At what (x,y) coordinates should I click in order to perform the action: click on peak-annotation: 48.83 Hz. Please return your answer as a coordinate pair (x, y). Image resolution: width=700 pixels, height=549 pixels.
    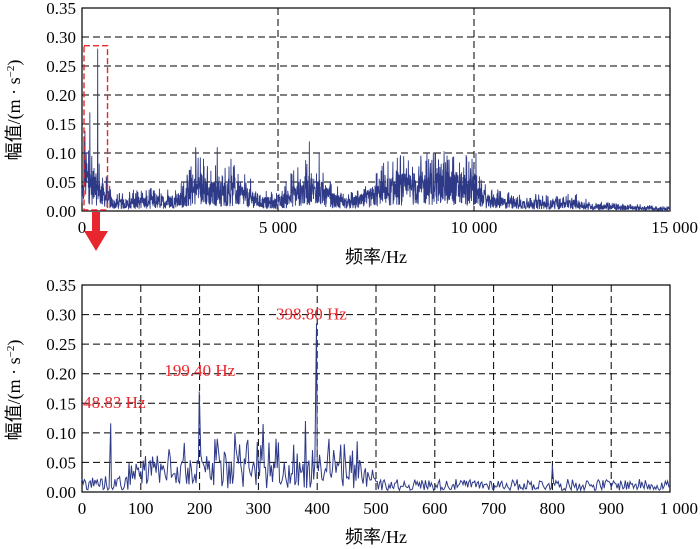
    Looking at the image, I should click on (114, 402).